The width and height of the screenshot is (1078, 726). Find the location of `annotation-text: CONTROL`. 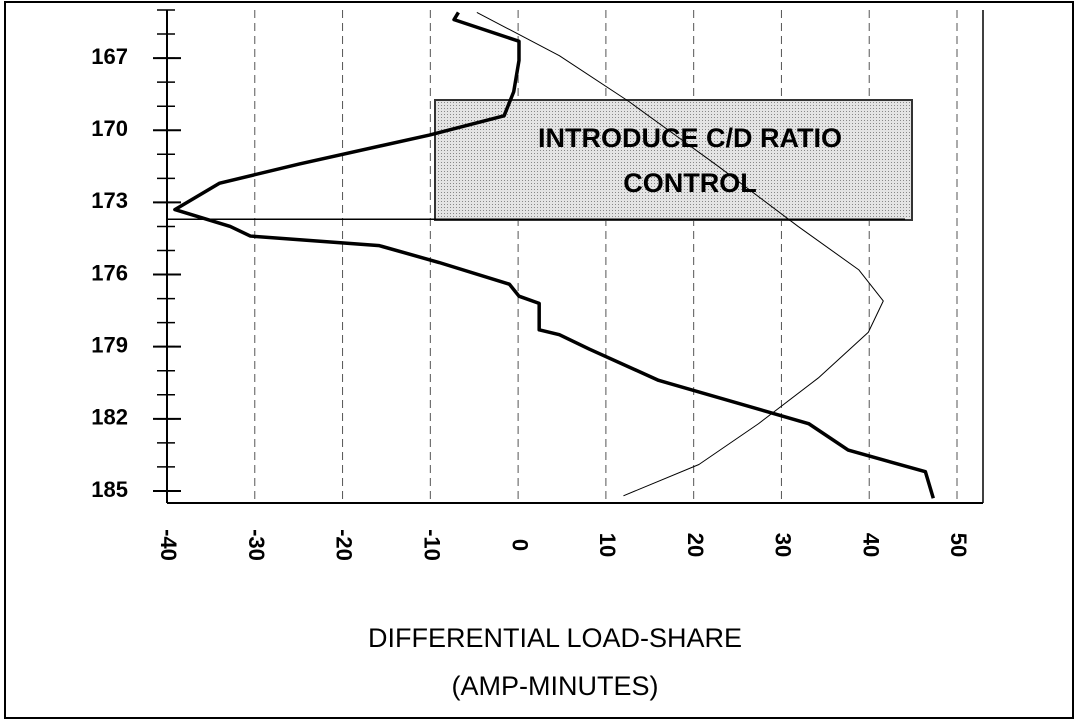

annotation-text: CONTROL is located at coordinates (689, 183).